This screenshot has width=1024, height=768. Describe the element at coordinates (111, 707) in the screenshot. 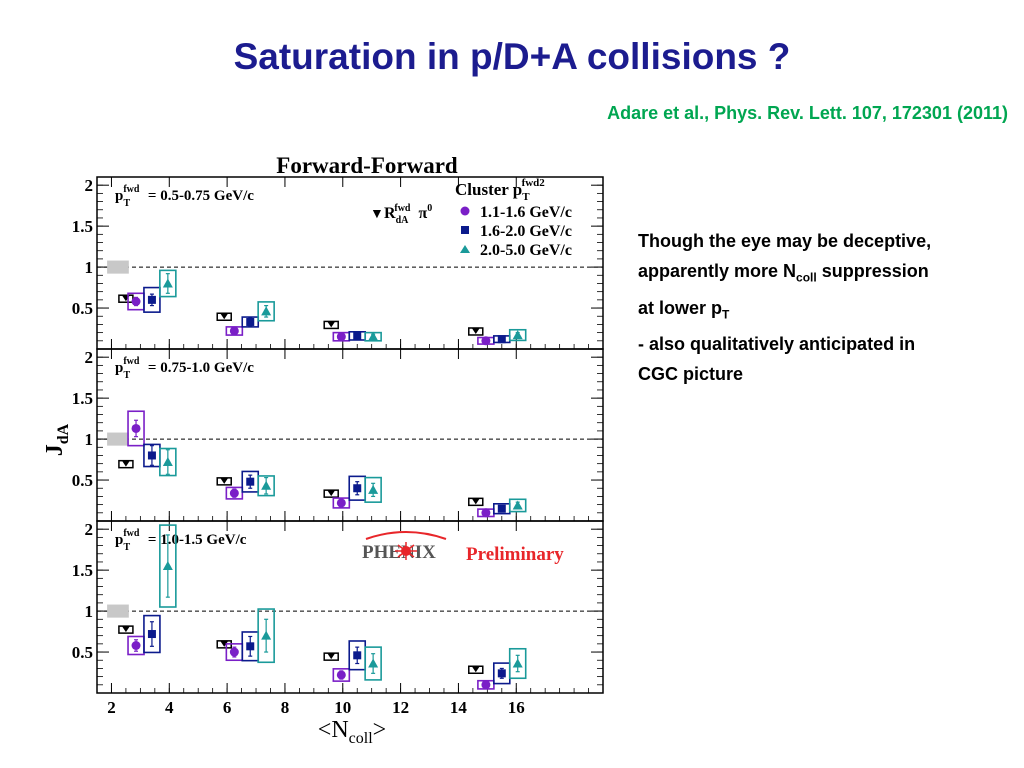

I see `x-tick-label: 2` at that location.